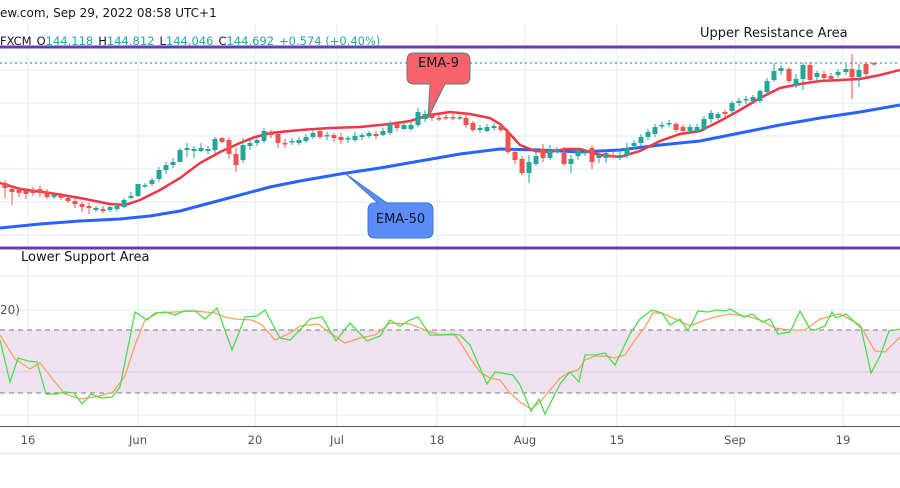 The width and height of the screenshot is (900, 488). What do you see at coordinates (843, 440) in the screenshot?
I see `x-axis-tick: 19` at bounding box center [843, 440].